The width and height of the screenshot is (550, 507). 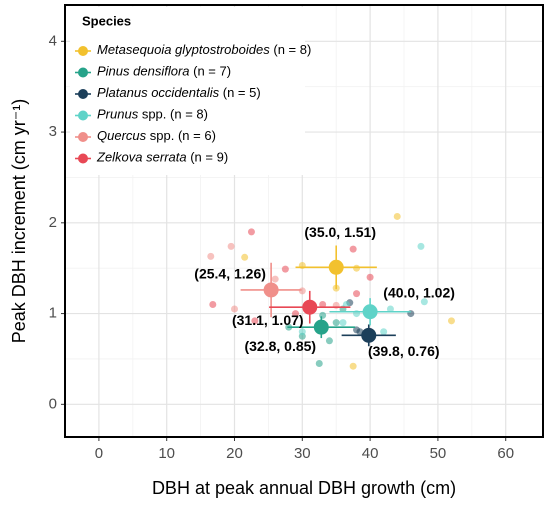 I want to click on x-tick-label: 10, so click(x=166, y=453).